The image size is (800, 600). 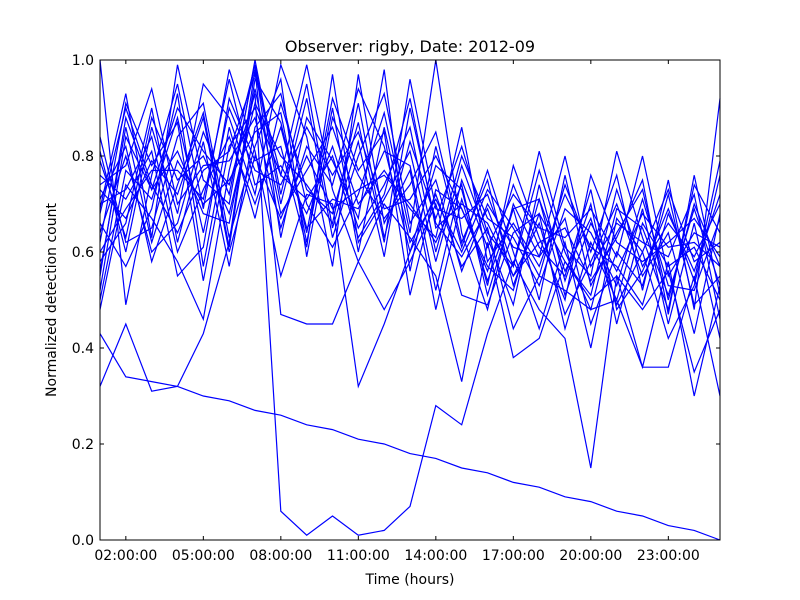 What do you see at coordinates (83, 445) in the screenshot?
I see `y-tick-label: 0.2` at bounding box center [83, 445].